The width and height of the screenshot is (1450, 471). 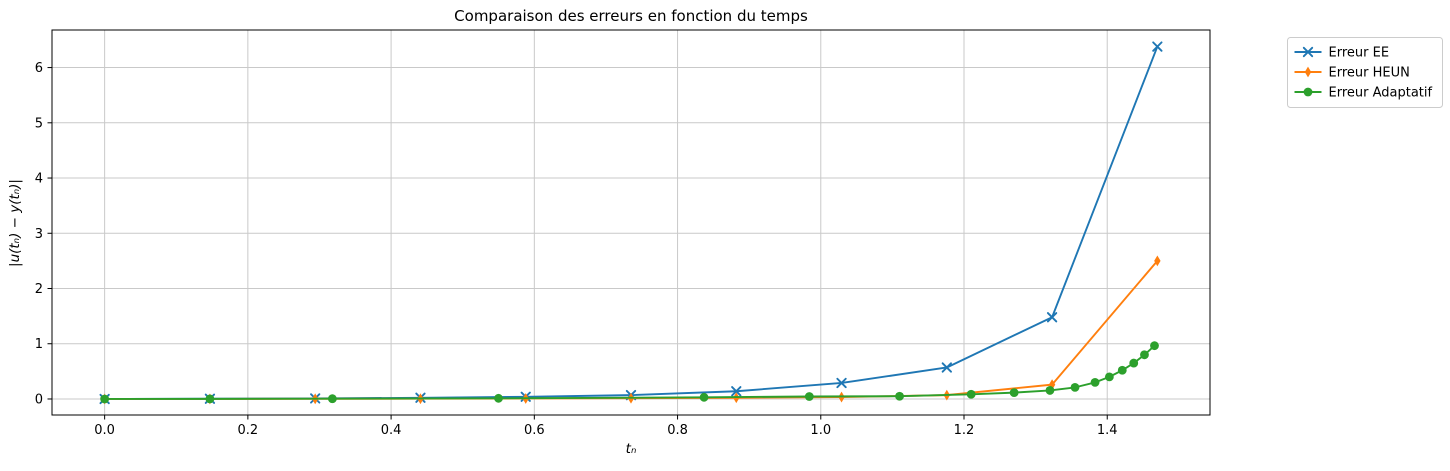 I want to click on legend-label-erreur-heun: Erreur HEUN, so click(x=1369, y=73).